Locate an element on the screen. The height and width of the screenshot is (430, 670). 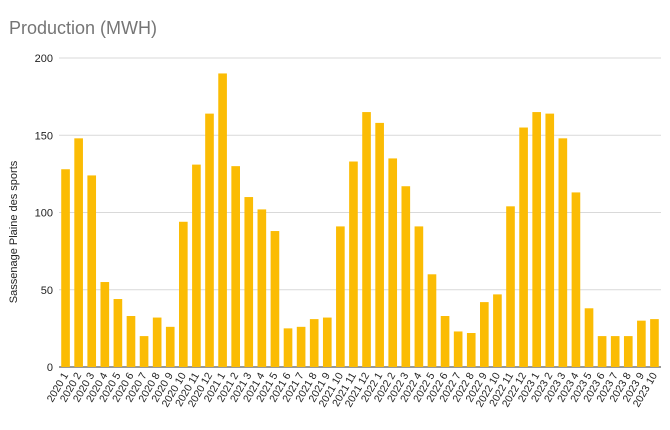
y-axis-ticks: 0 50 100 150 200 is located at coordinates (44, 213).